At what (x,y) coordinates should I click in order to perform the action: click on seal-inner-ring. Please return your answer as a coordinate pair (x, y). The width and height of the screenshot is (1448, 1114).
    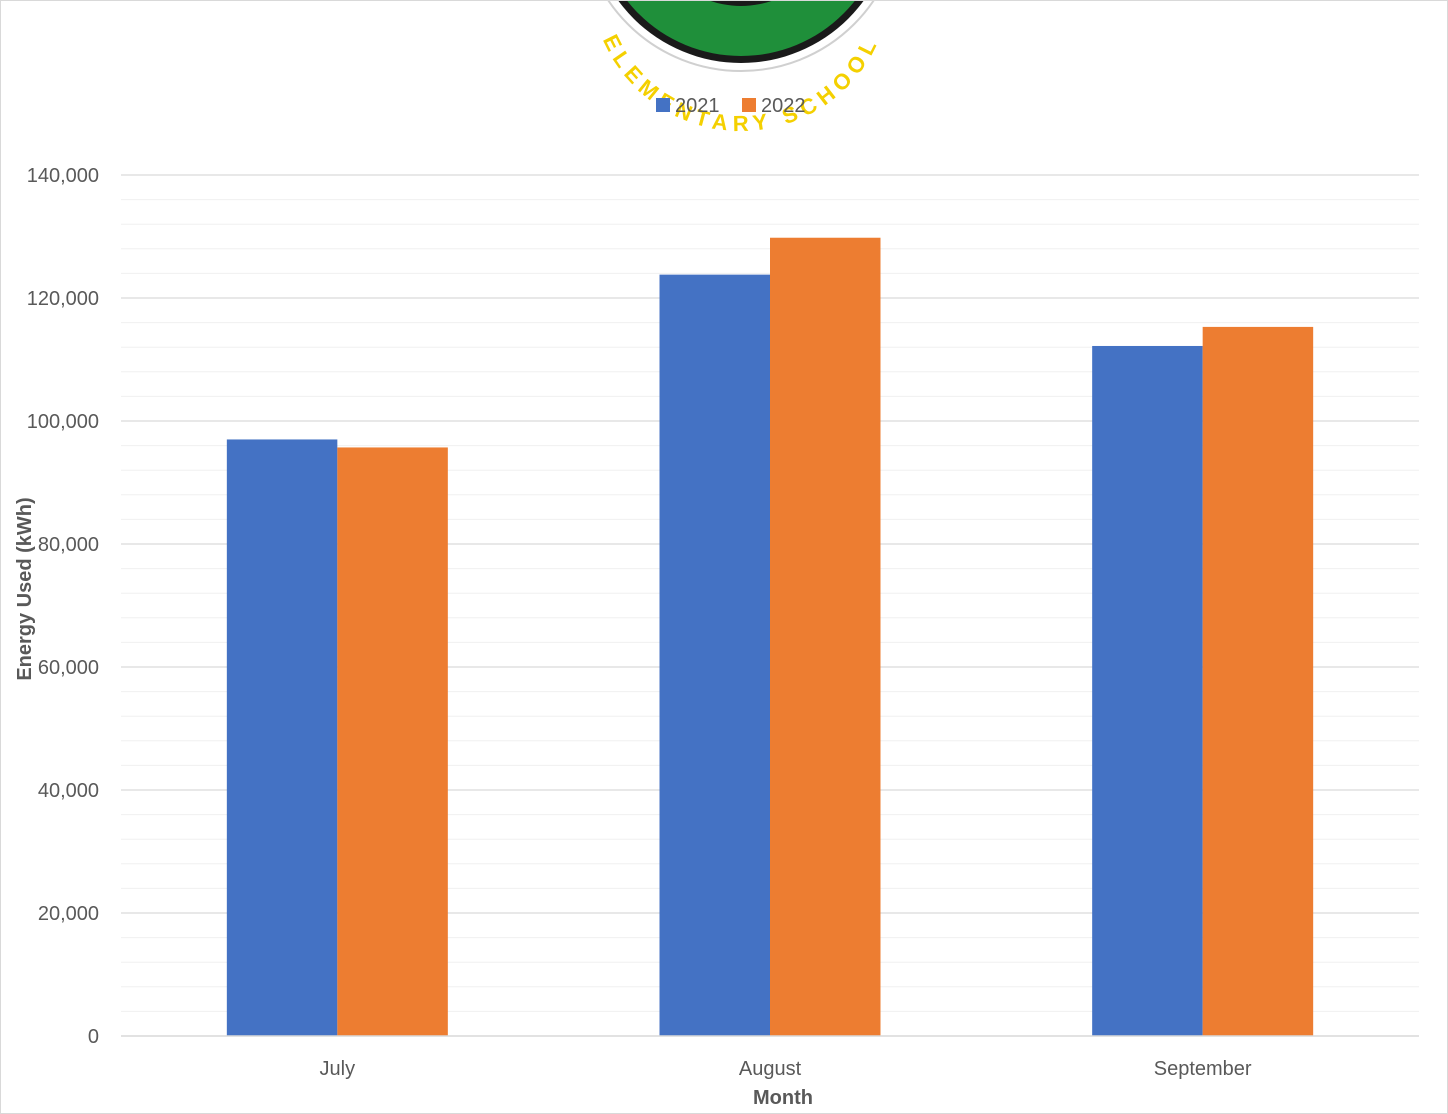
    Looking at the image, I should click on (741, 3).